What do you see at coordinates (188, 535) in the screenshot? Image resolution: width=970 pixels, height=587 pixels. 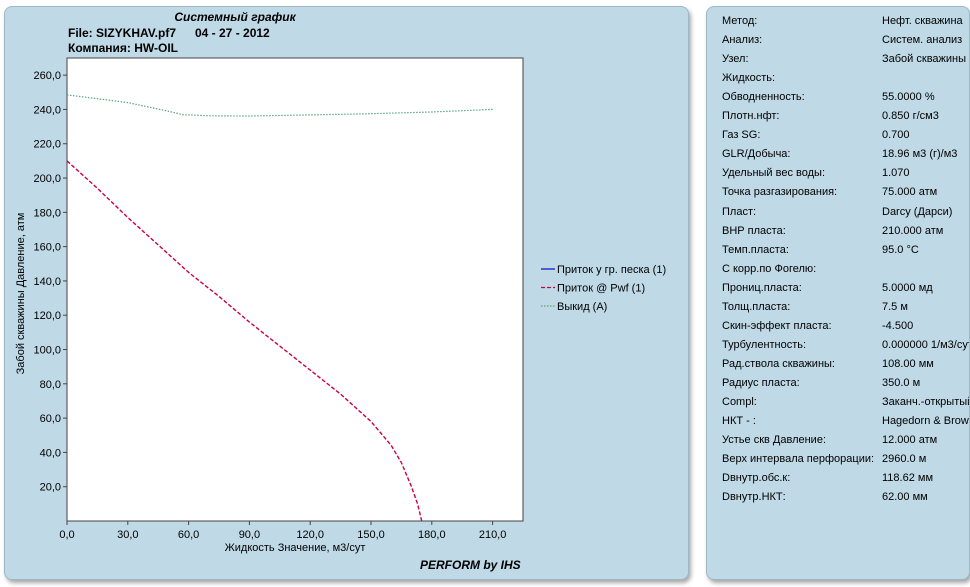 I see `x-tick-label: 60,0` at bounding box center [188, 535].